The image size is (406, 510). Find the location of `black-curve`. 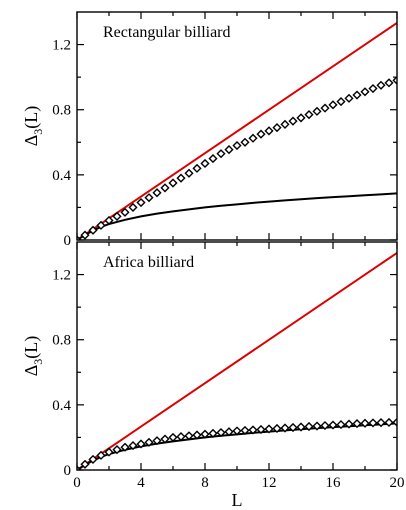

black-curve is located at coordinates (237, 216).